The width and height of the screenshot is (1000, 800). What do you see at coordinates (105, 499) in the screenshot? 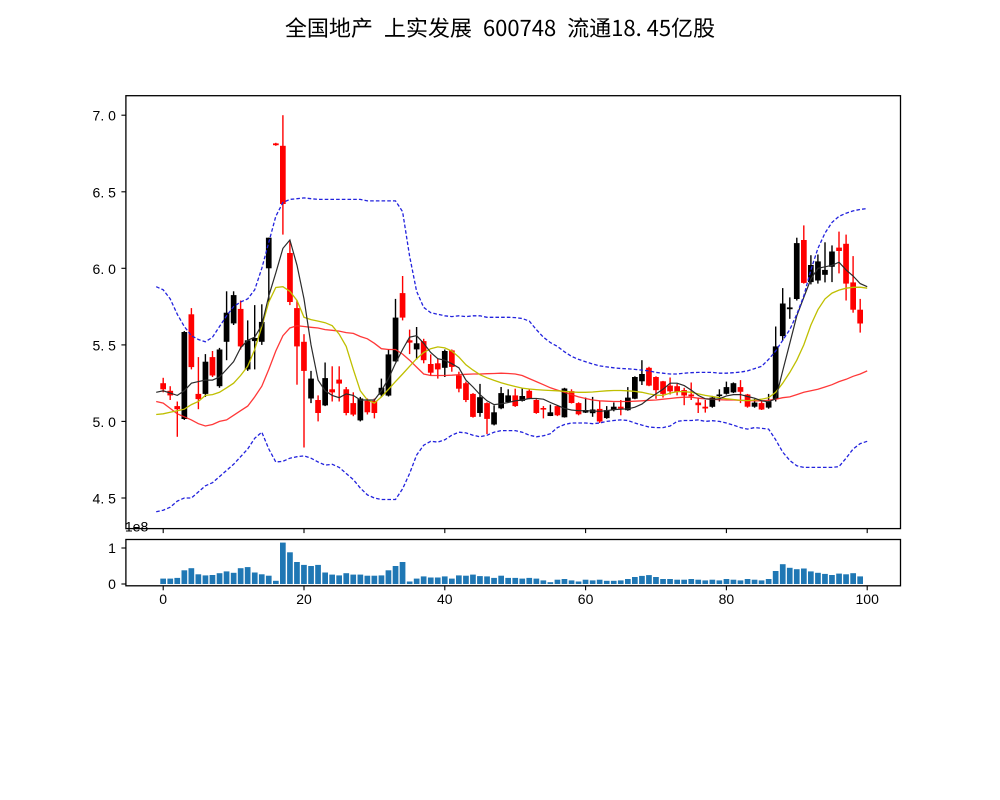
I see `svg-text: 4. 5` at bounding box center [105, 499].